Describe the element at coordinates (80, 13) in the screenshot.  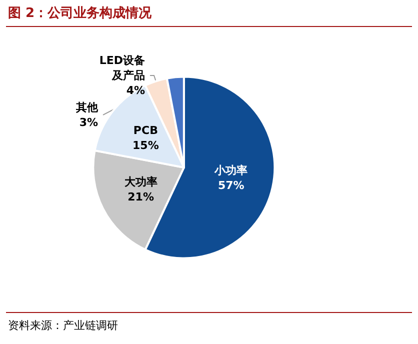
I see `chart-title: 图 2：公司业务构成情况` at that location.